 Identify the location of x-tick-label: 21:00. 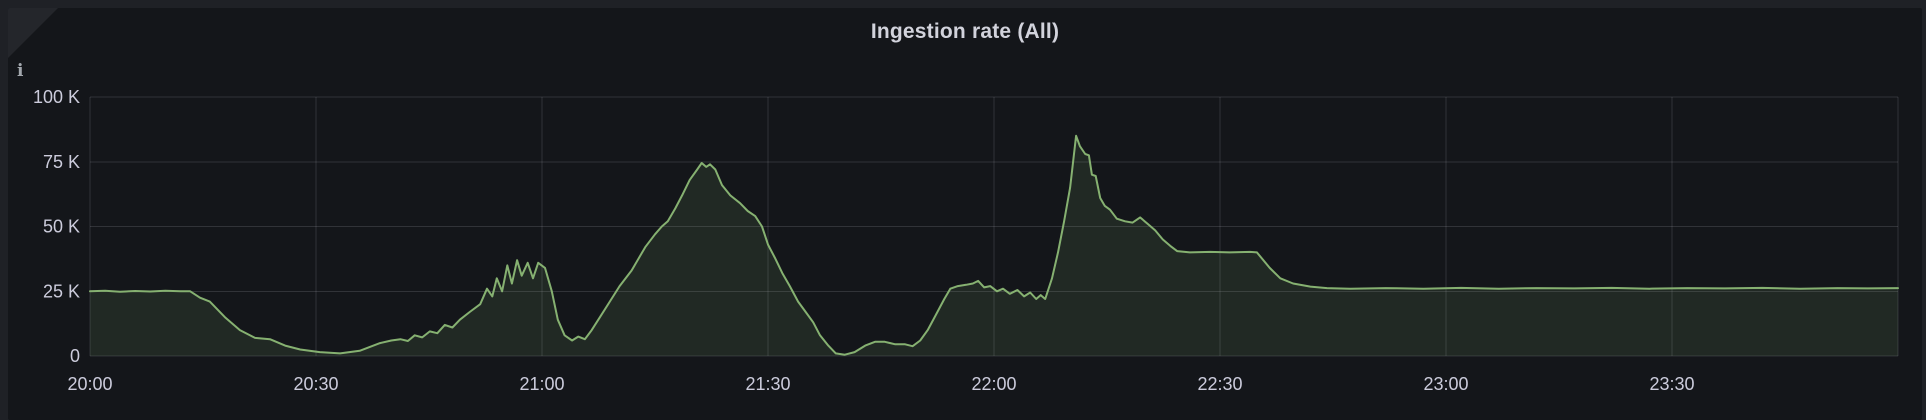
(541, 384).